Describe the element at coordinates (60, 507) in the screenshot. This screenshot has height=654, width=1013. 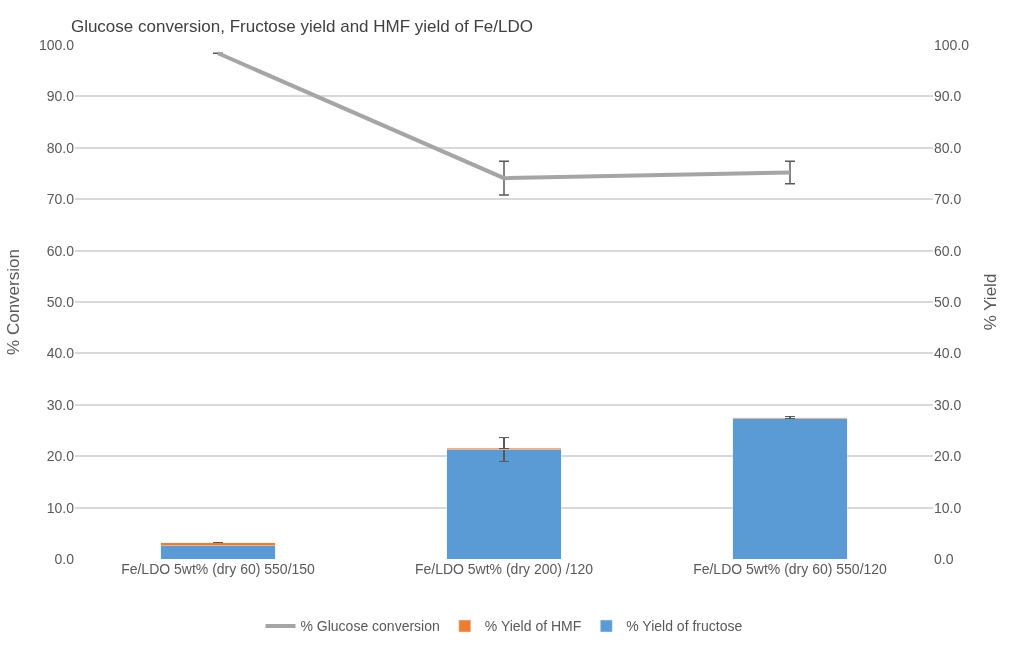
I see `y-tick-label: 10.0` at that location.